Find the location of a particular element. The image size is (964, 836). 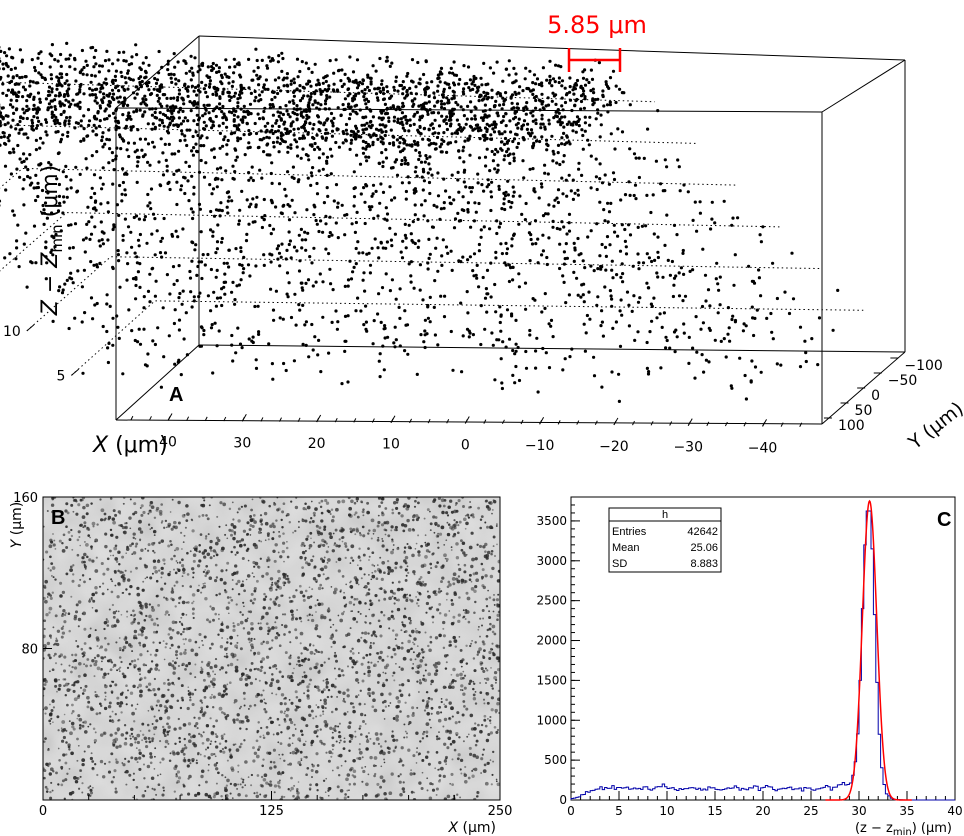

panel-a-y-axis-title: Y (μm) is located at coordinates (934, 426).